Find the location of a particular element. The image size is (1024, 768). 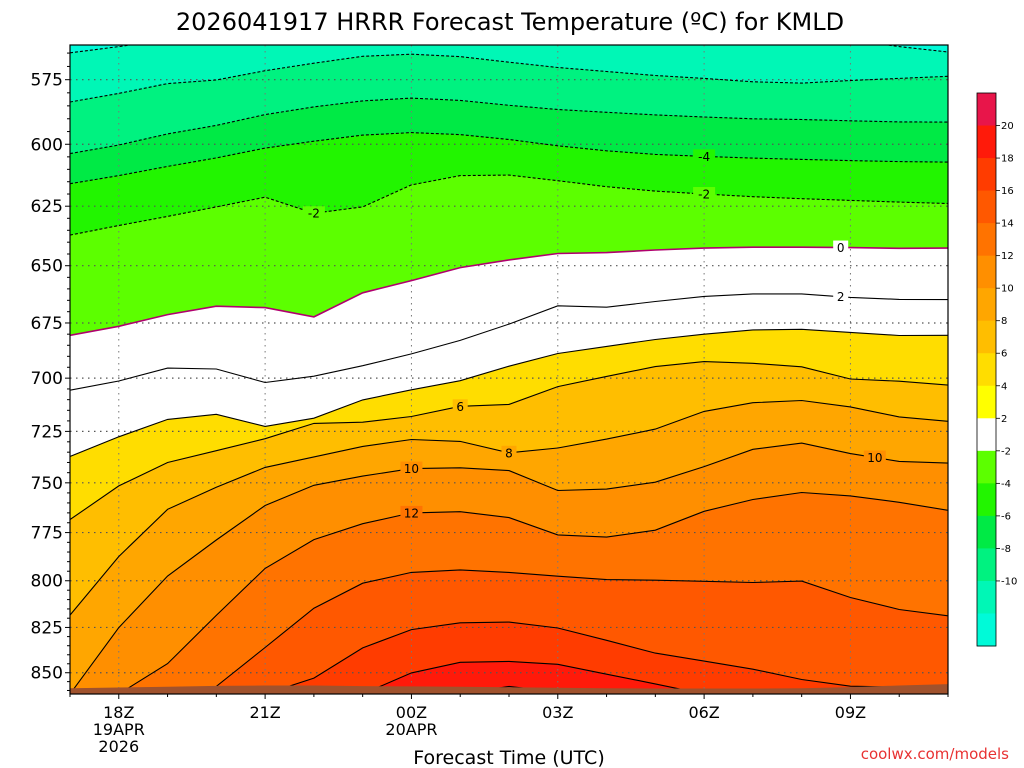

y-tick-label: 575 is located at coordinates (47, 81).